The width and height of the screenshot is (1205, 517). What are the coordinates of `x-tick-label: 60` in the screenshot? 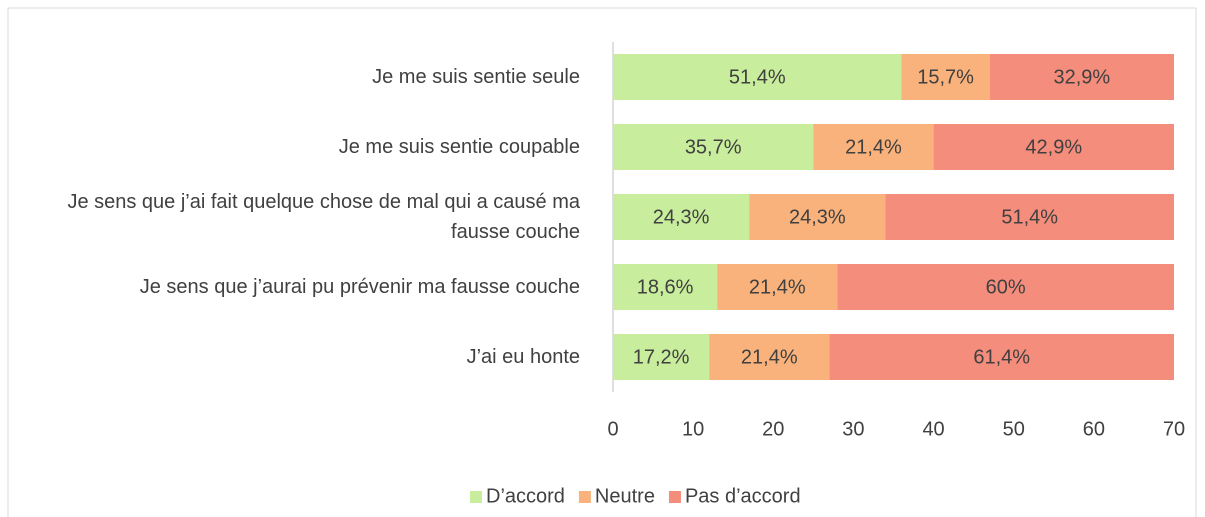 It's located at (1094, 429).